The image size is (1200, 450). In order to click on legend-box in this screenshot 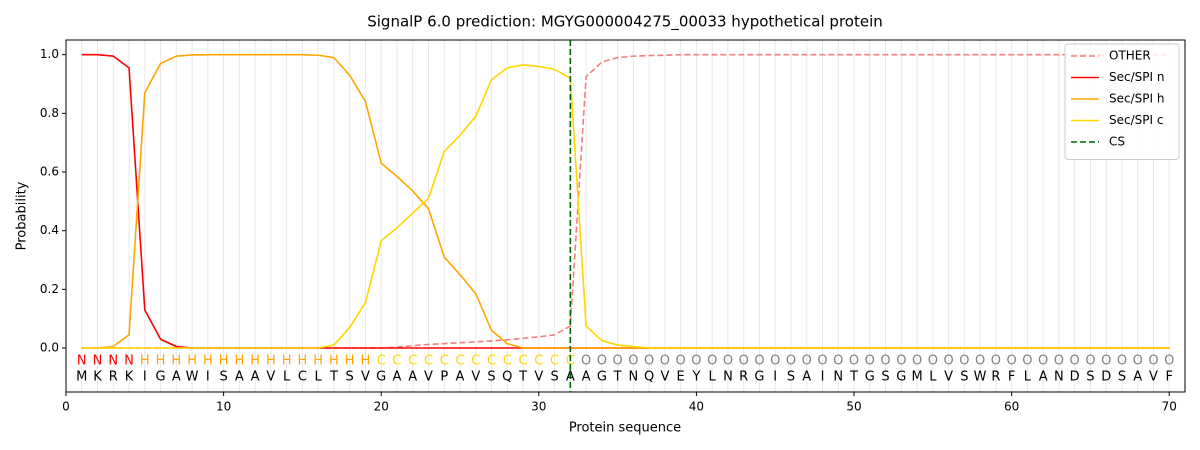, I will do `click(1122, 101)`.